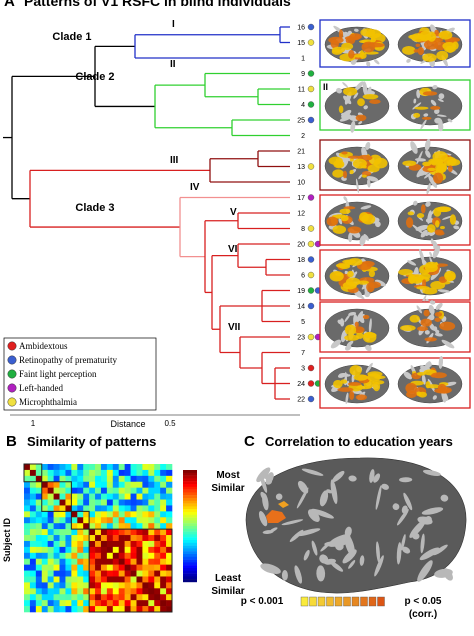 The width and height of the screenshot is (474, 636). What do you see at coordinates (11, 441) in the screenshot?
I see `panel-letter: B` at bounding box center [11, 441].